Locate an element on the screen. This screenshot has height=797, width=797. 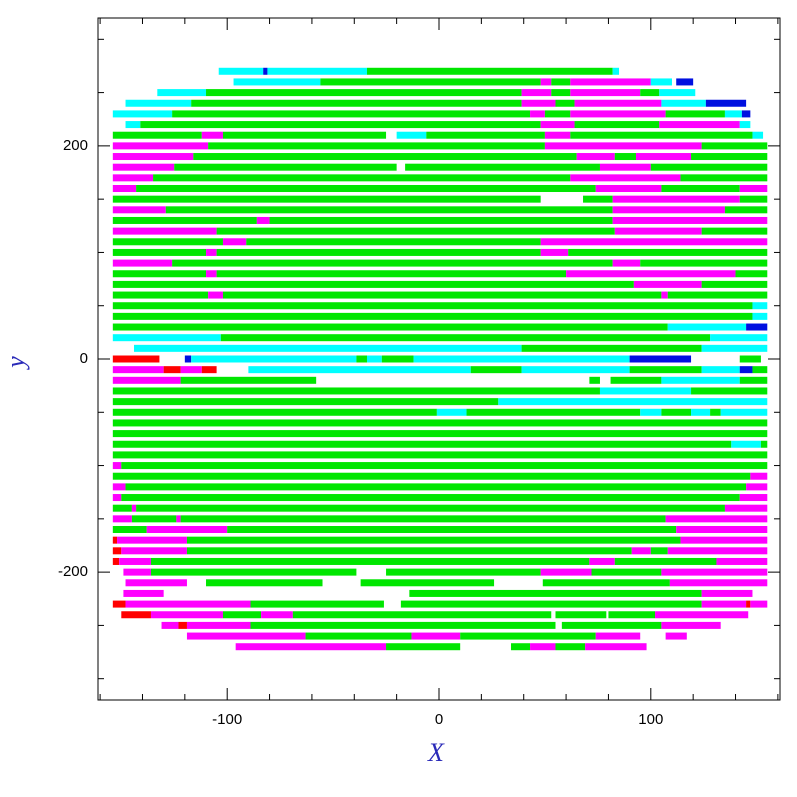
y-tick-label: 0 is located at coordinates (84, 358).